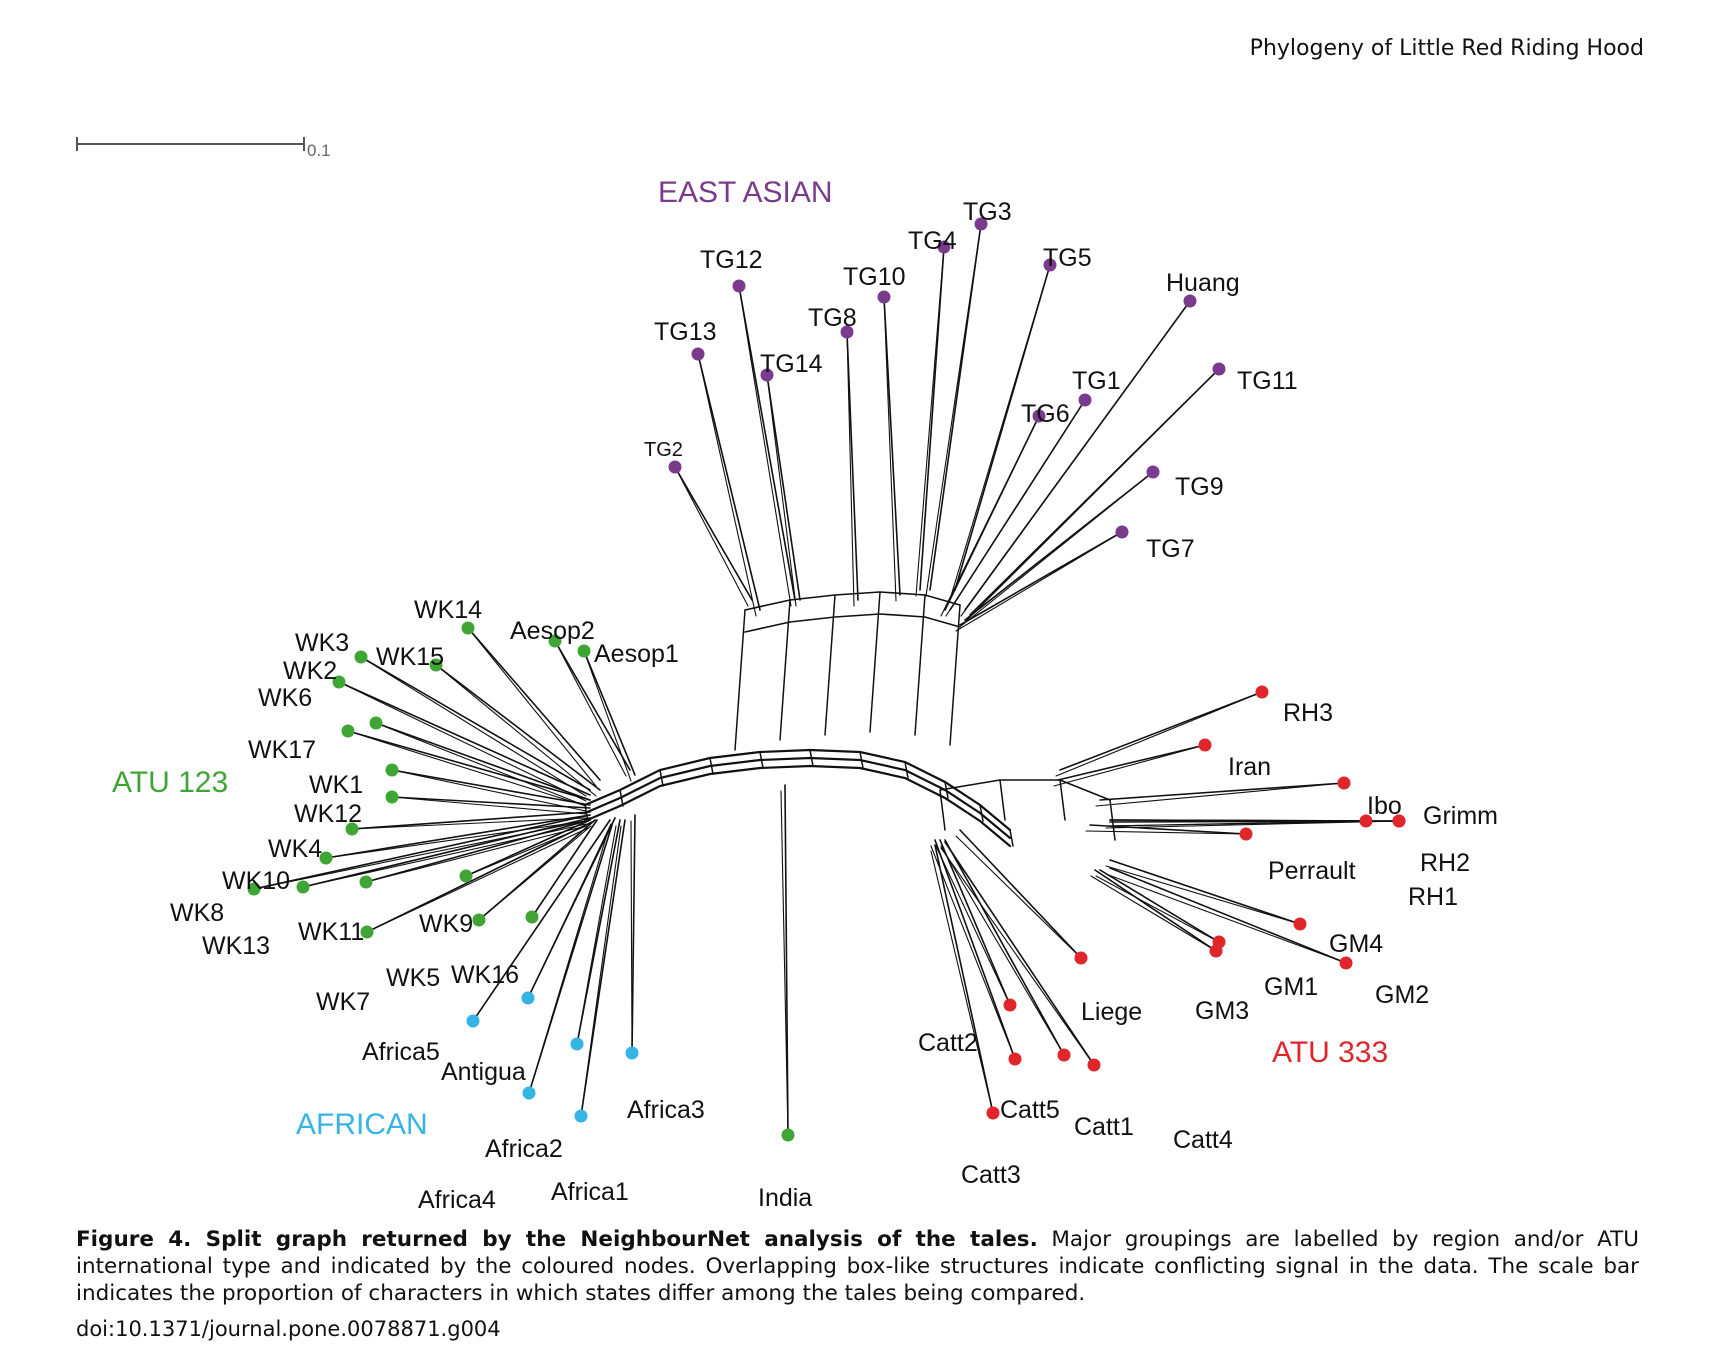 This screenshot has height=1346, width=1736. I want to click on branch-catt4, so click(1019, 953).